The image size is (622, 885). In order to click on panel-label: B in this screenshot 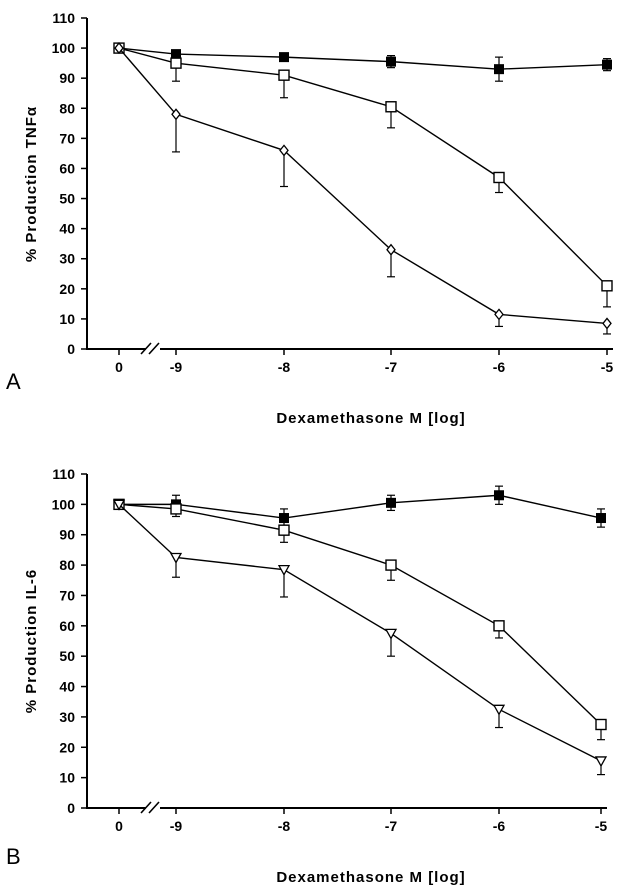, I will do `click(13, 856)`.